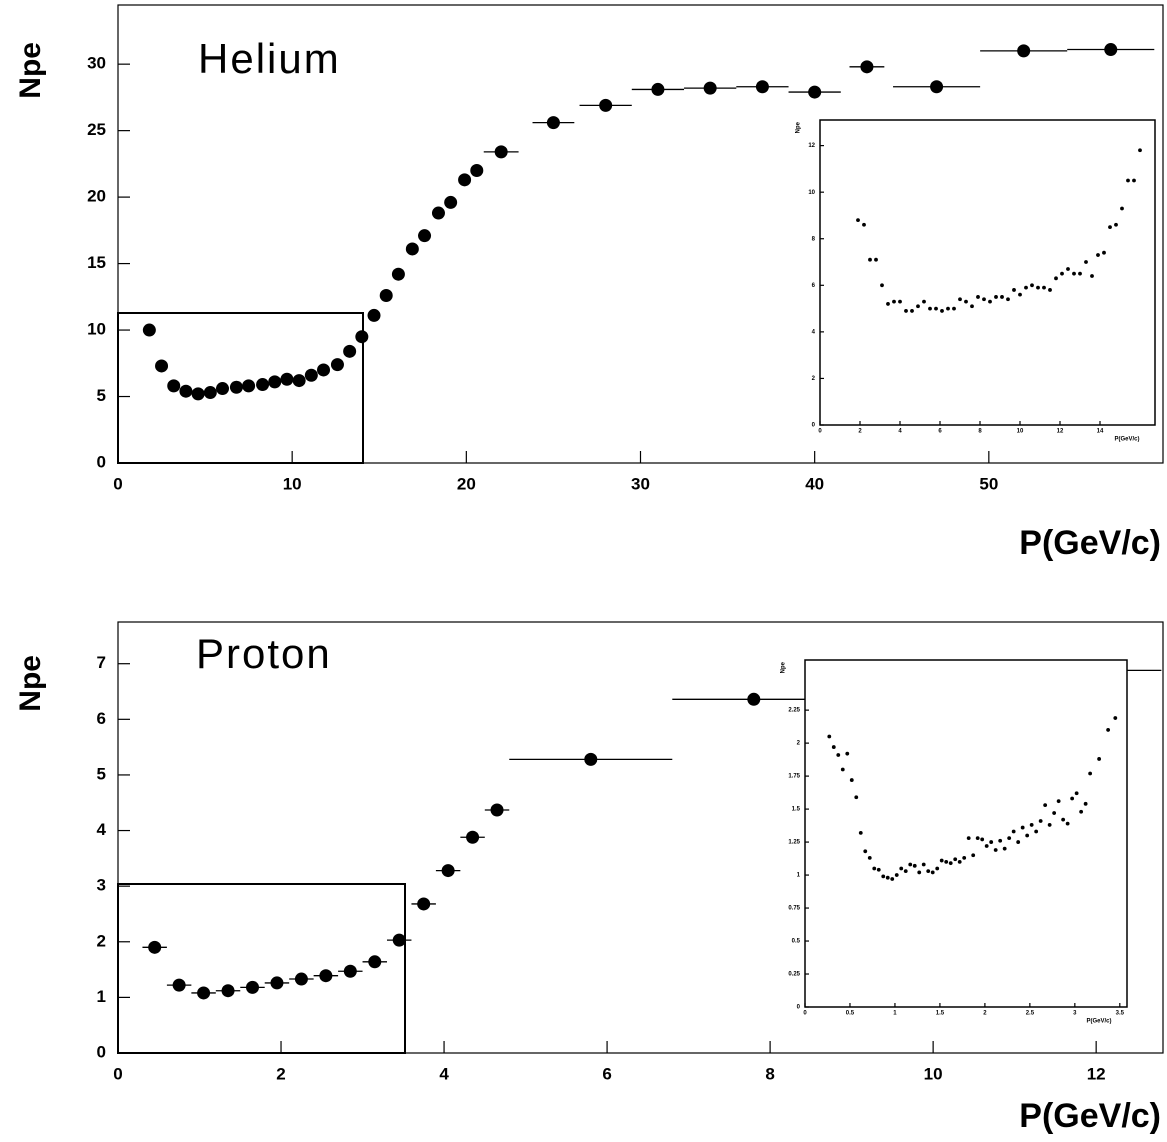 The image size is (1167, 1142). Describe the element at coordinates (850, 1014) in the screenshot. I see `x-tick-label: 0.5` at that location.